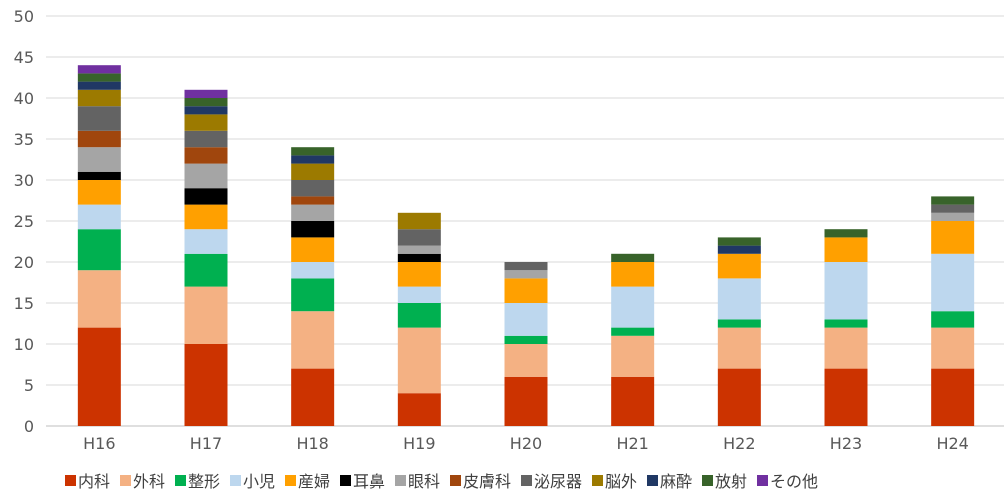 The image size is (1006, 499). Describe the element at coordinates (149, 481) in the screenshot. I see `legend-label: 外科` at that location.